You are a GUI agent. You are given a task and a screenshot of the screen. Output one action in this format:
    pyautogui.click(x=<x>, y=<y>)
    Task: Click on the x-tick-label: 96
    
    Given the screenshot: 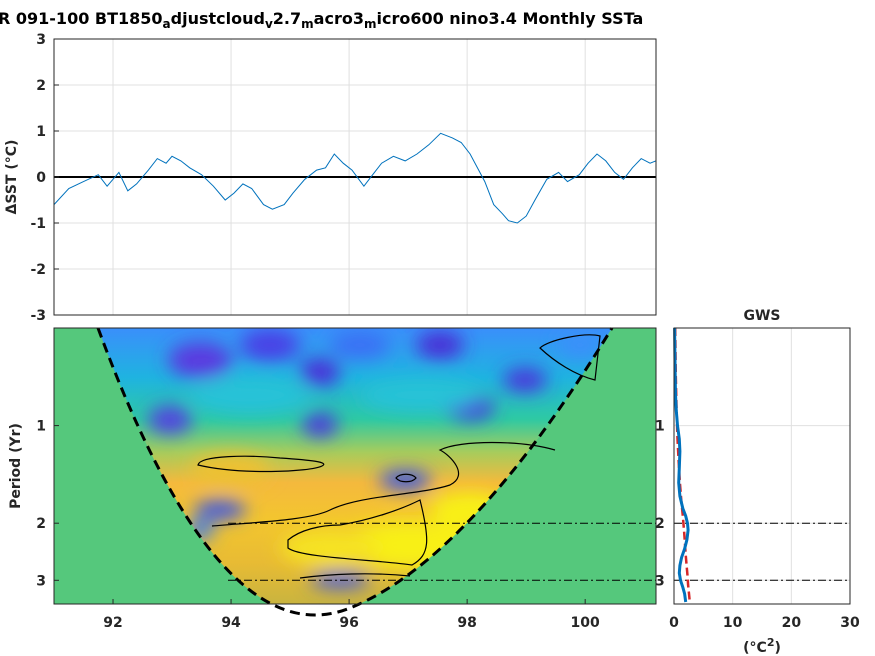 What is the action you would take?
    pyautogui.click(x=348, y=623)
    